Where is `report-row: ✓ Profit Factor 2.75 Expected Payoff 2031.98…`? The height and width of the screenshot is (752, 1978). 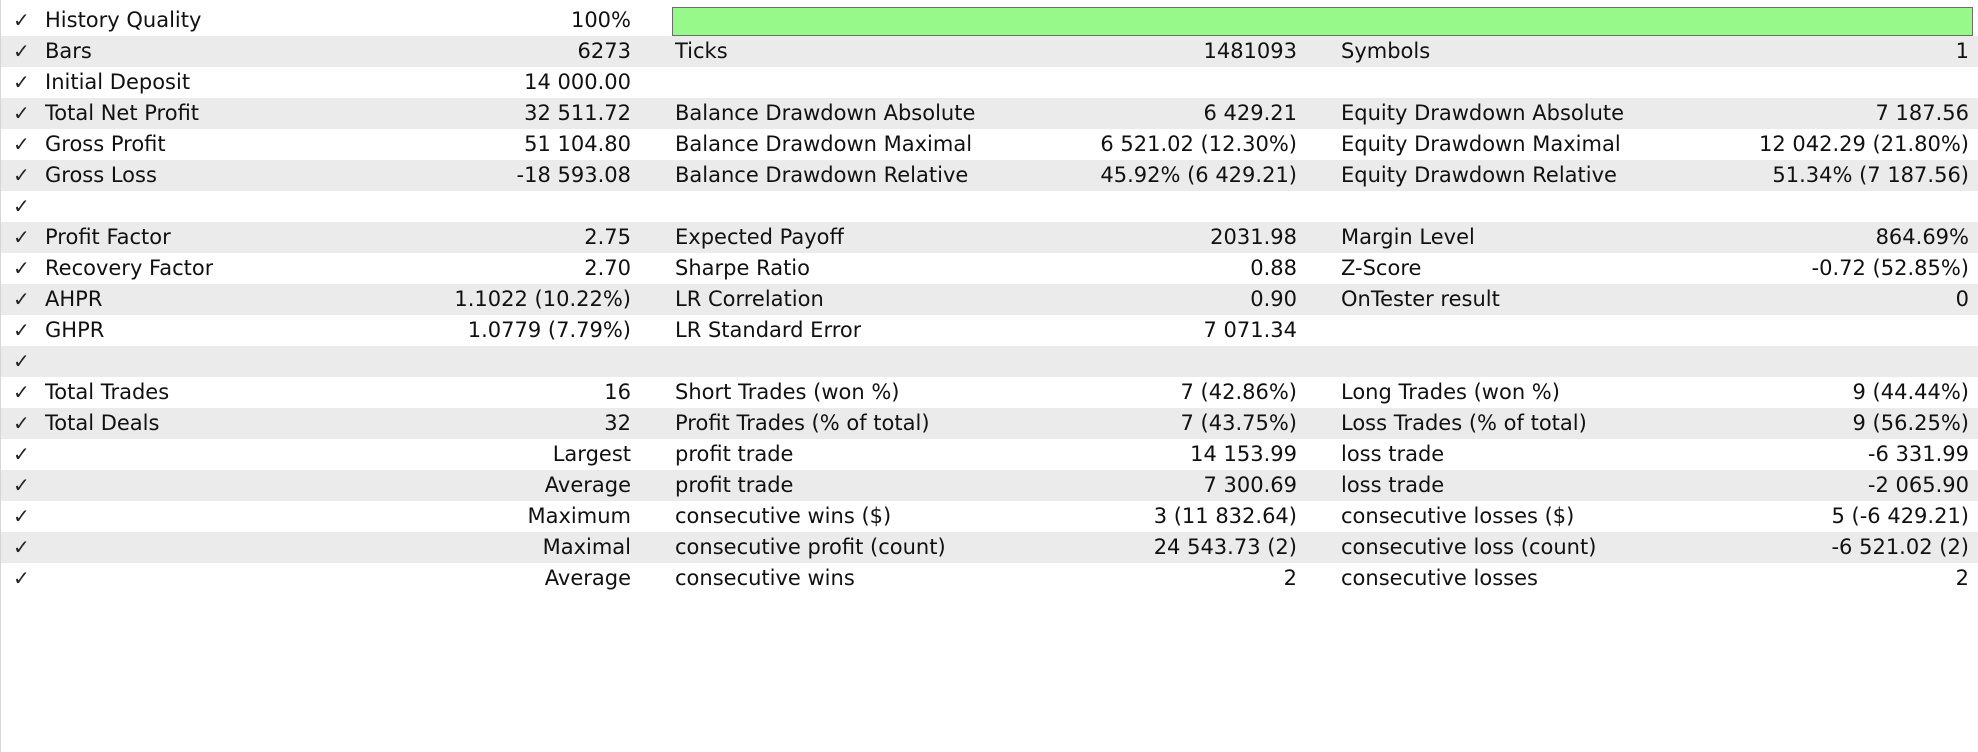
report-row: ✓ Profit Factor 2.75 Expected Payoff 2031.98… is located at coordinates (989, 237).